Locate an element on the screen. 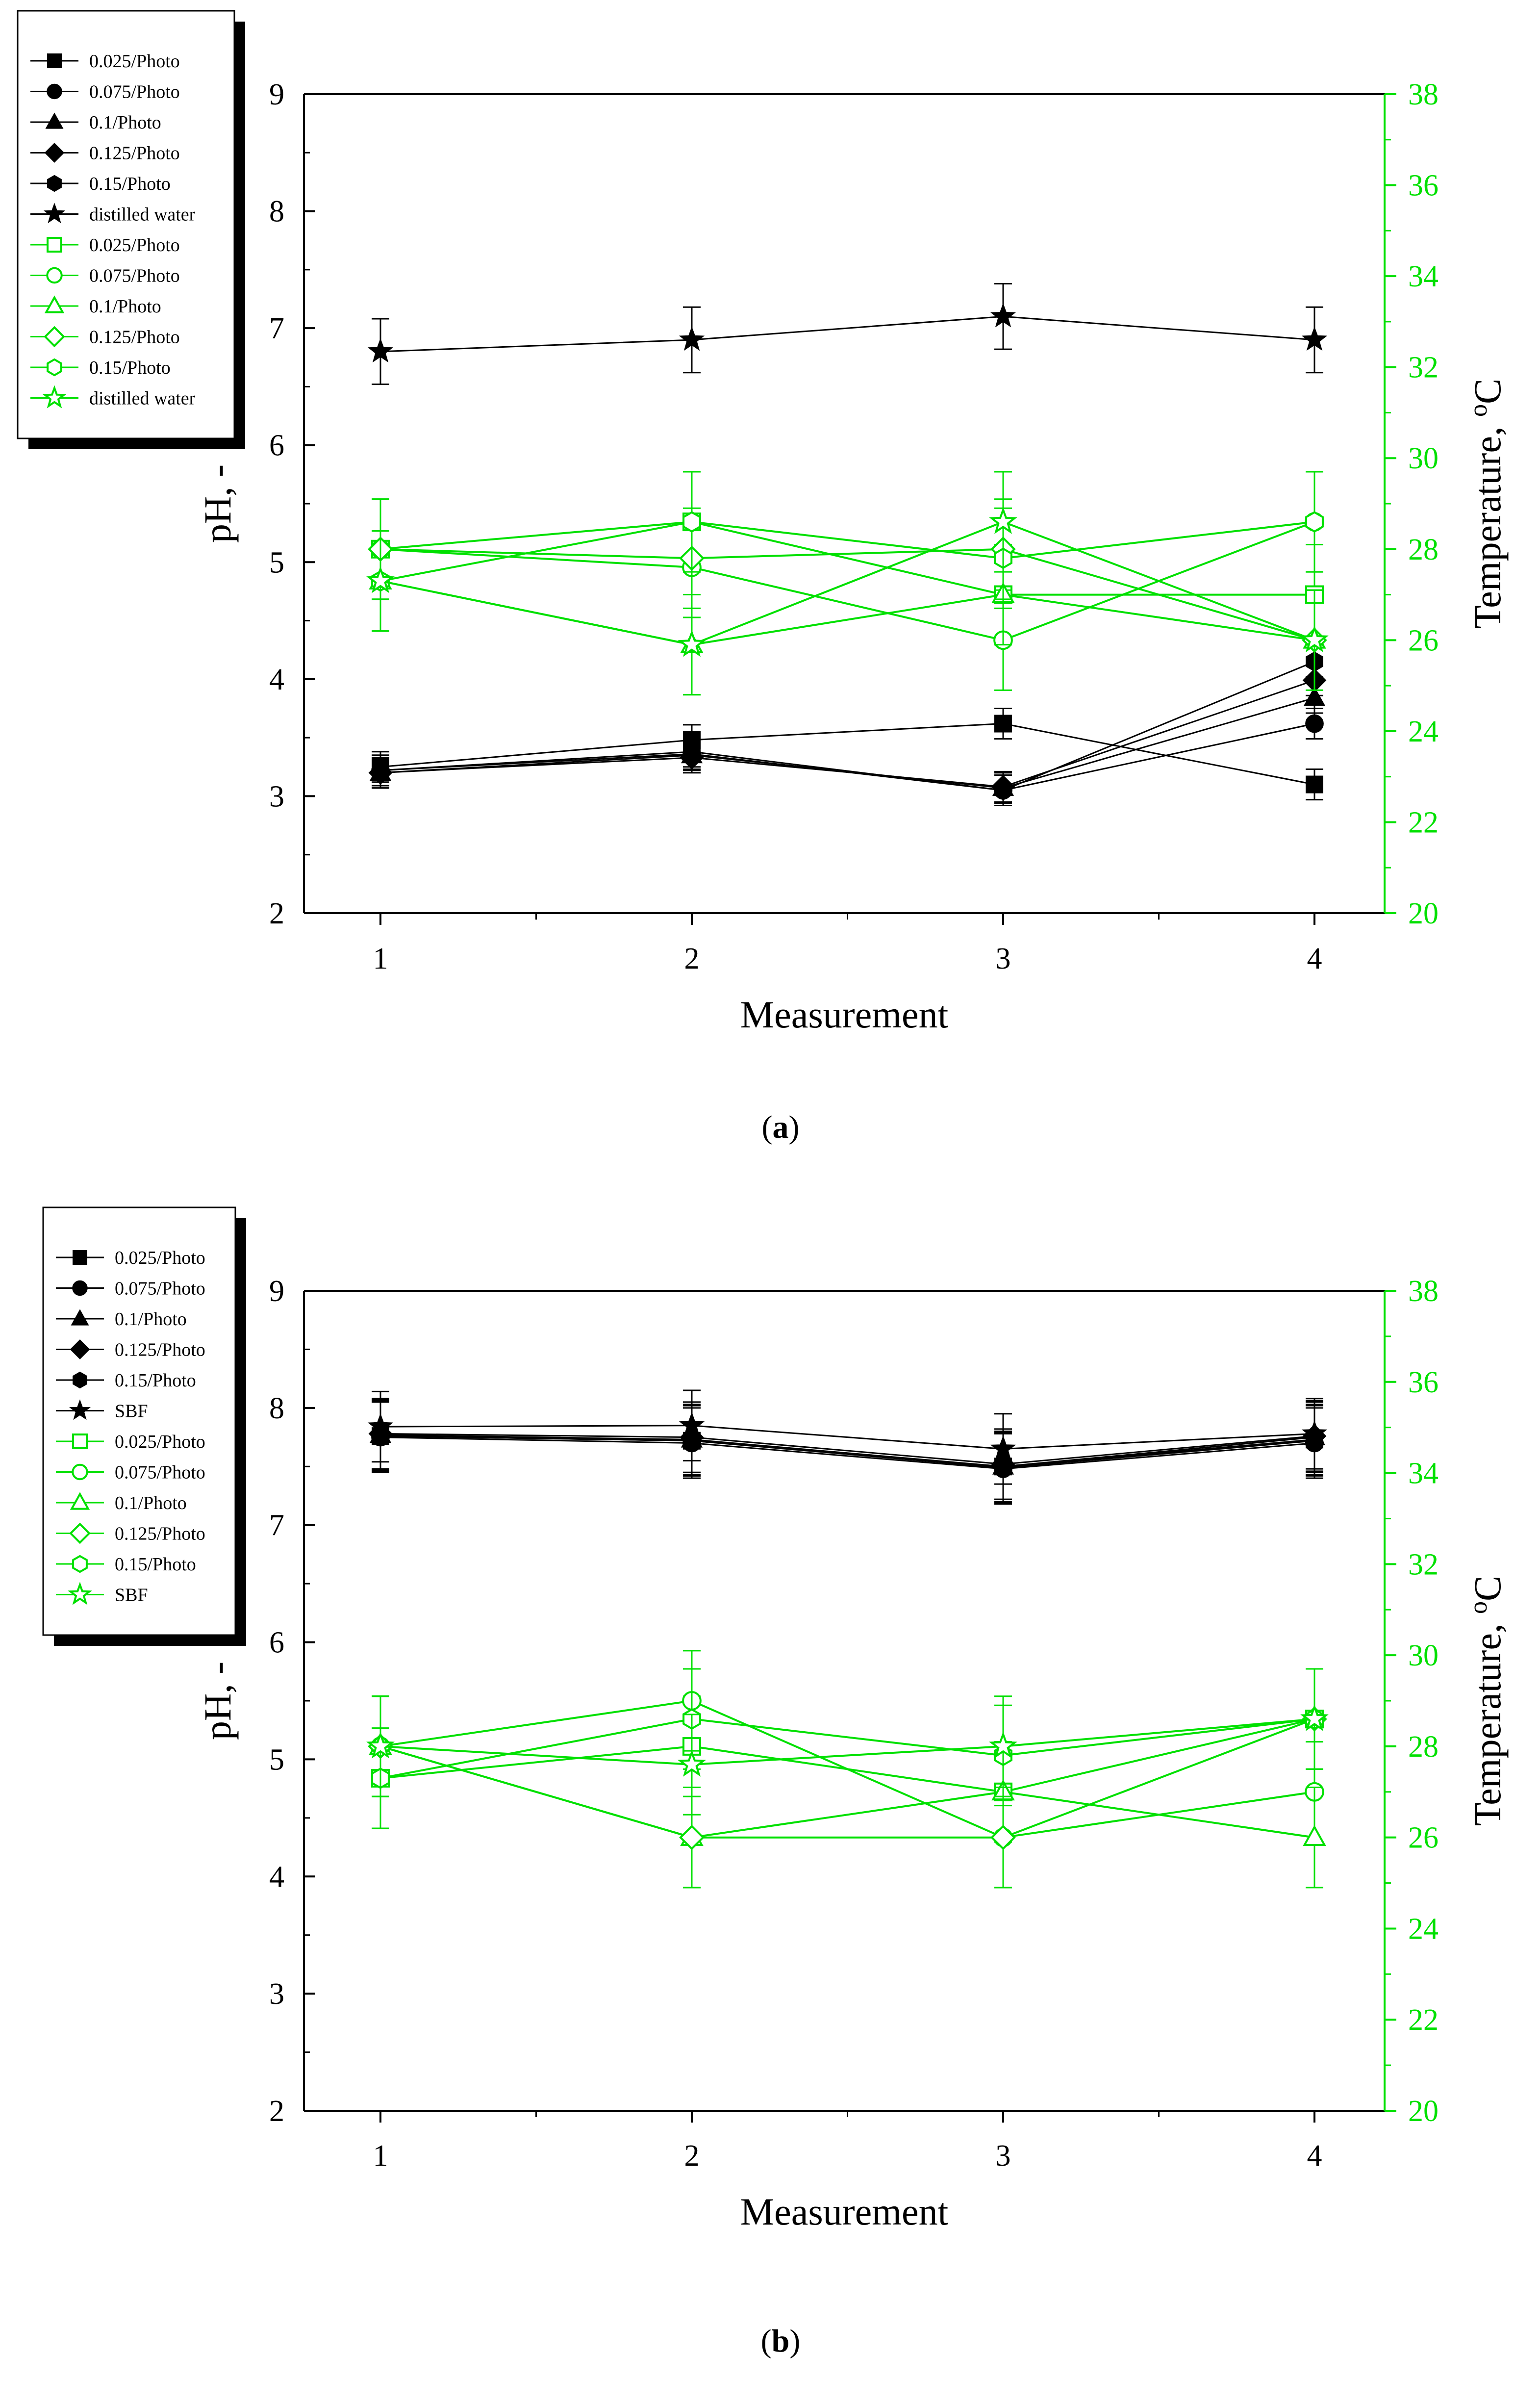 This screenshot has height=2381, width=1540. series-ph-diamond is located at coordinates (847, 733).